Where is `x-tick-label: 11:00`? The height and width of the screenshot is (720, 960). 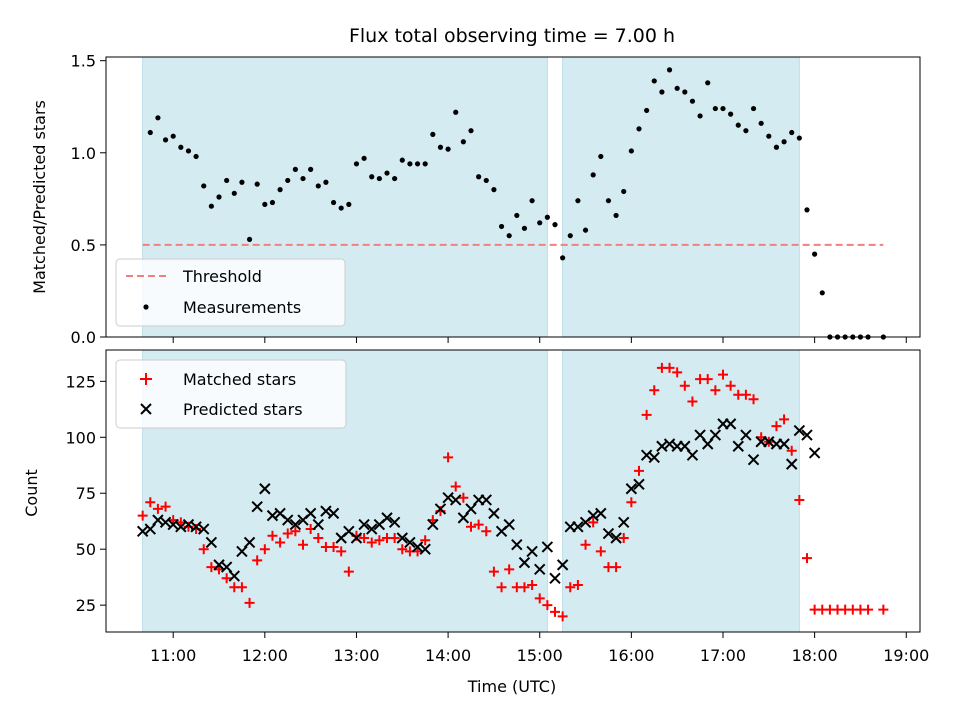 x-tick-label: 11:00 is located at coordinates (173, 655).